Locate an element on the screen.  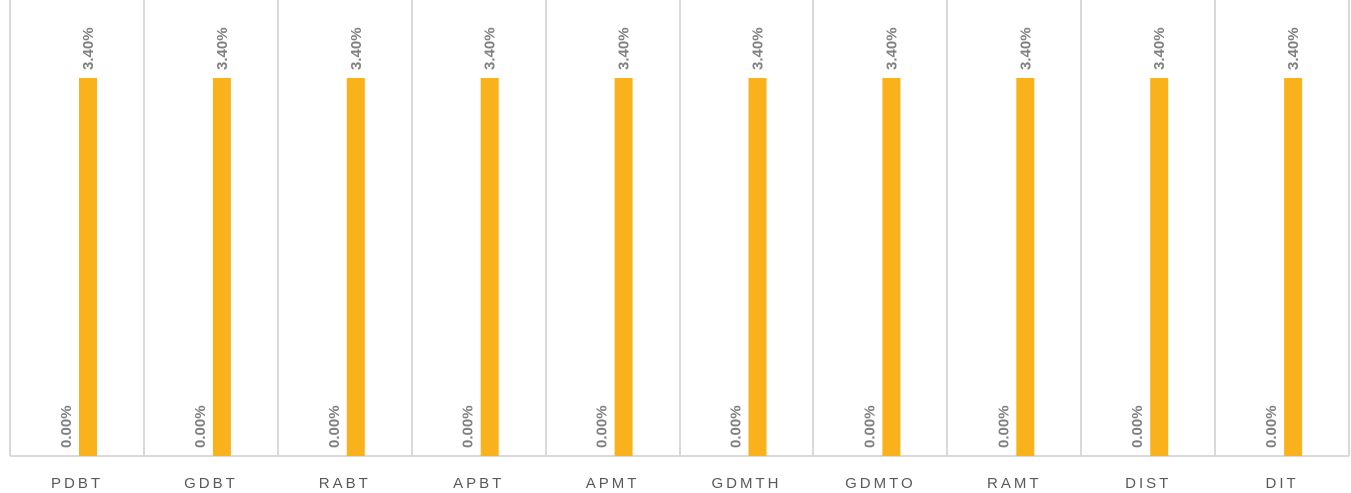
x-tick-label-gdbt: GDBT is located at coordinates (211, 483).